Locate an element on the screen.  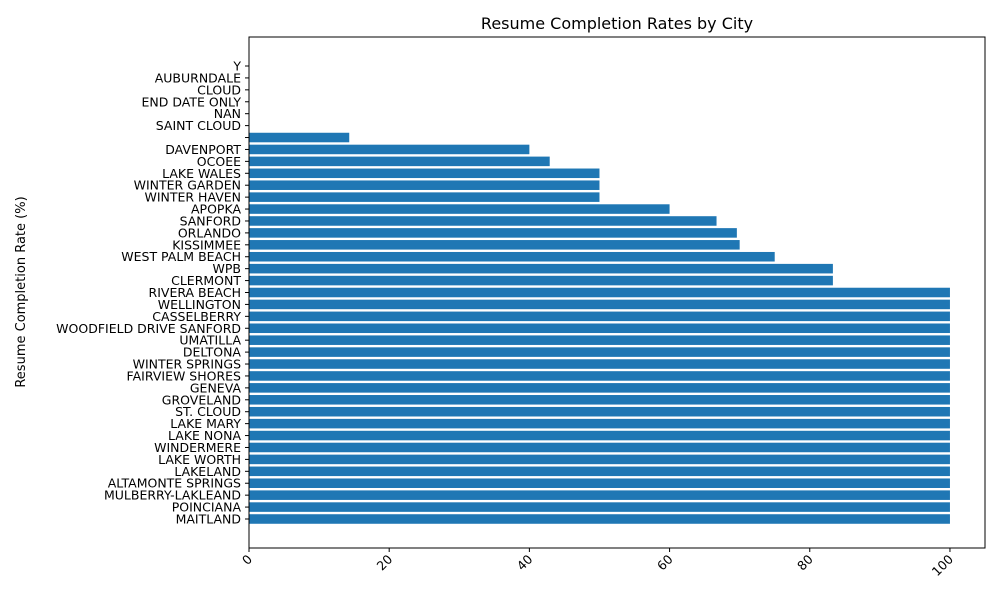
x-tick-label: 20 is located at coordinates (384, 562).